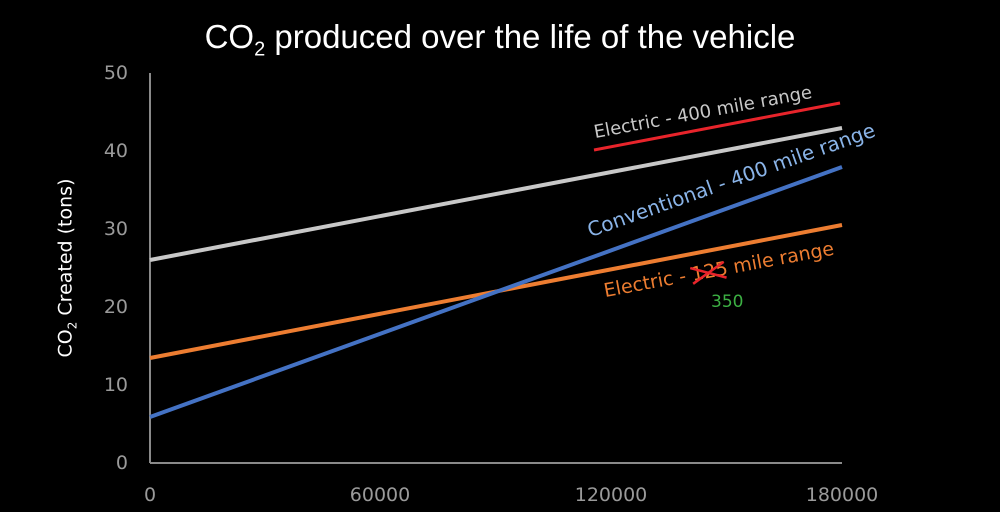 The height and width of the screenshot is (512, 1000). I want to click on y-tick: 40, so click(115, 151).